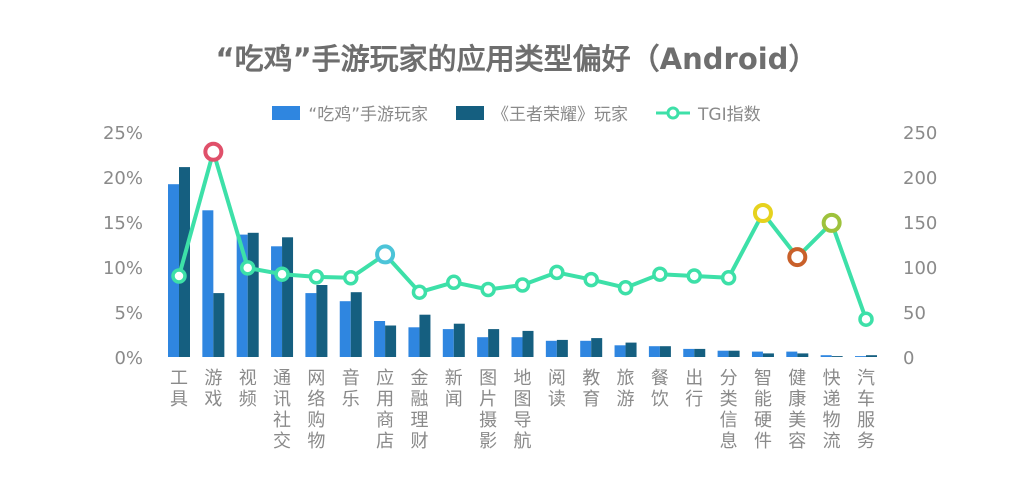 This screenshot has height=487, width=1033. Describe the element at coordinates (123, 133) in the screenshot. I see `left-tick-label: 25%` at that location.